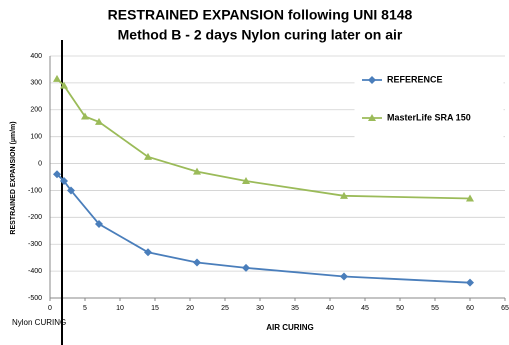 The image size is (509, 345). I want to click on legend-box, so click(429, 101).